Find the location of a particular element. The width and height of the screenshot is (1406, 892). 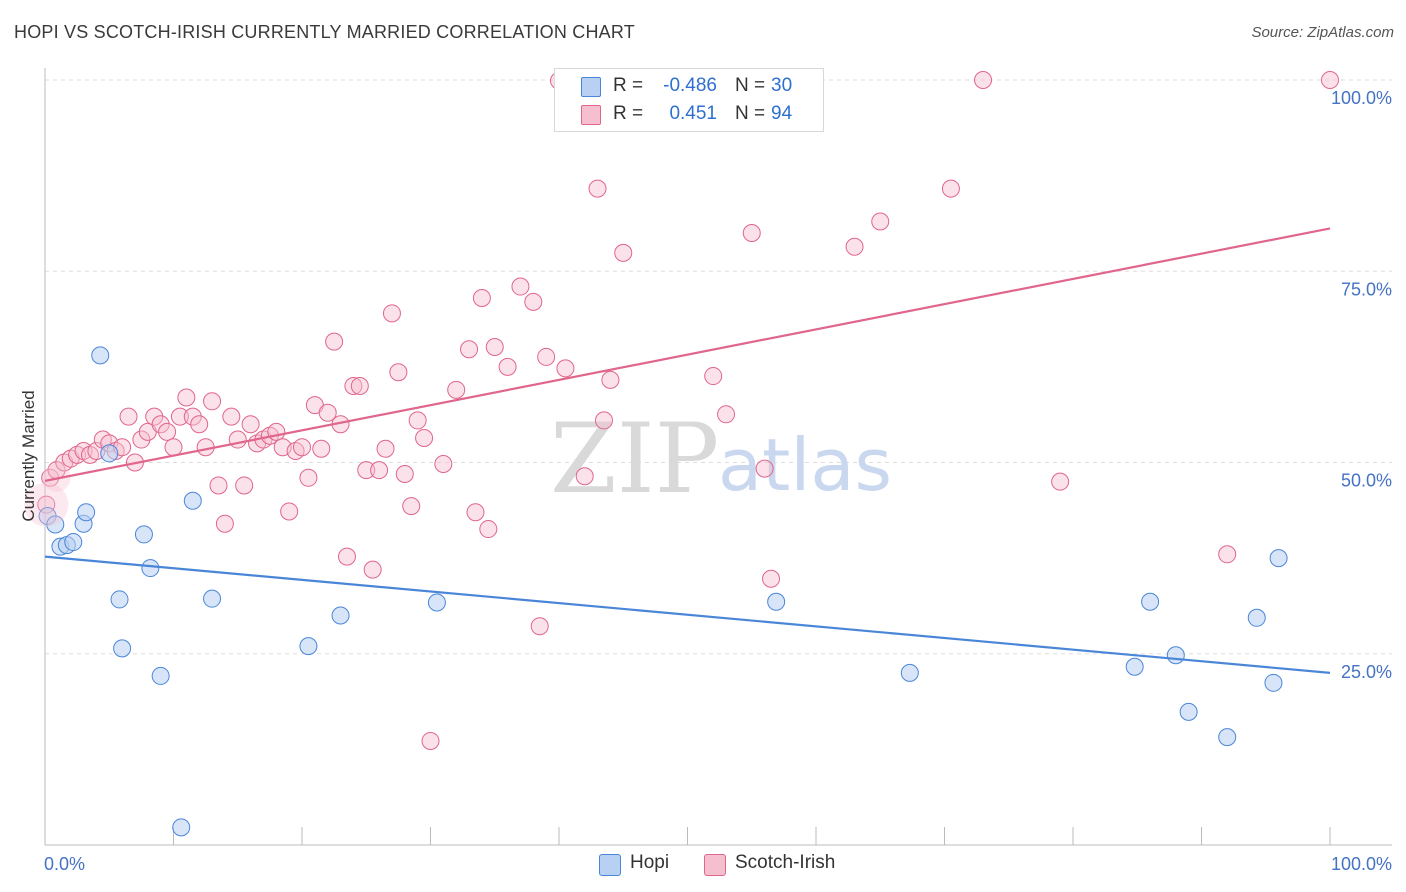

x-tick-label-min: 0.0% is located at coordinates (64, 864).